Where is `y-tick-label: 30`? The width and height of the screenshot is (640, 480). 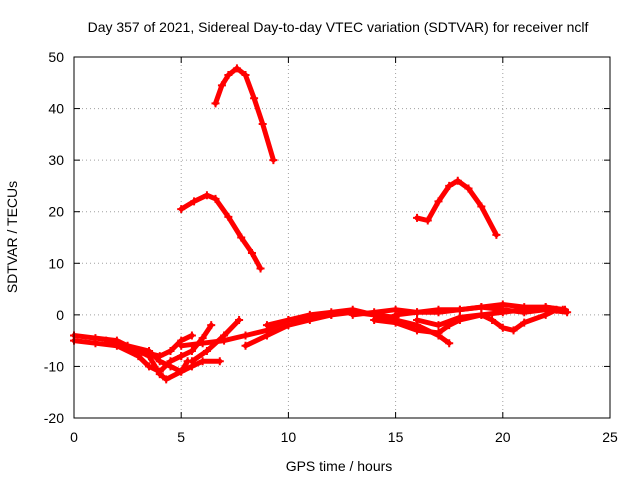 y-tick-label: 30 is located at coordinates (56, 160).